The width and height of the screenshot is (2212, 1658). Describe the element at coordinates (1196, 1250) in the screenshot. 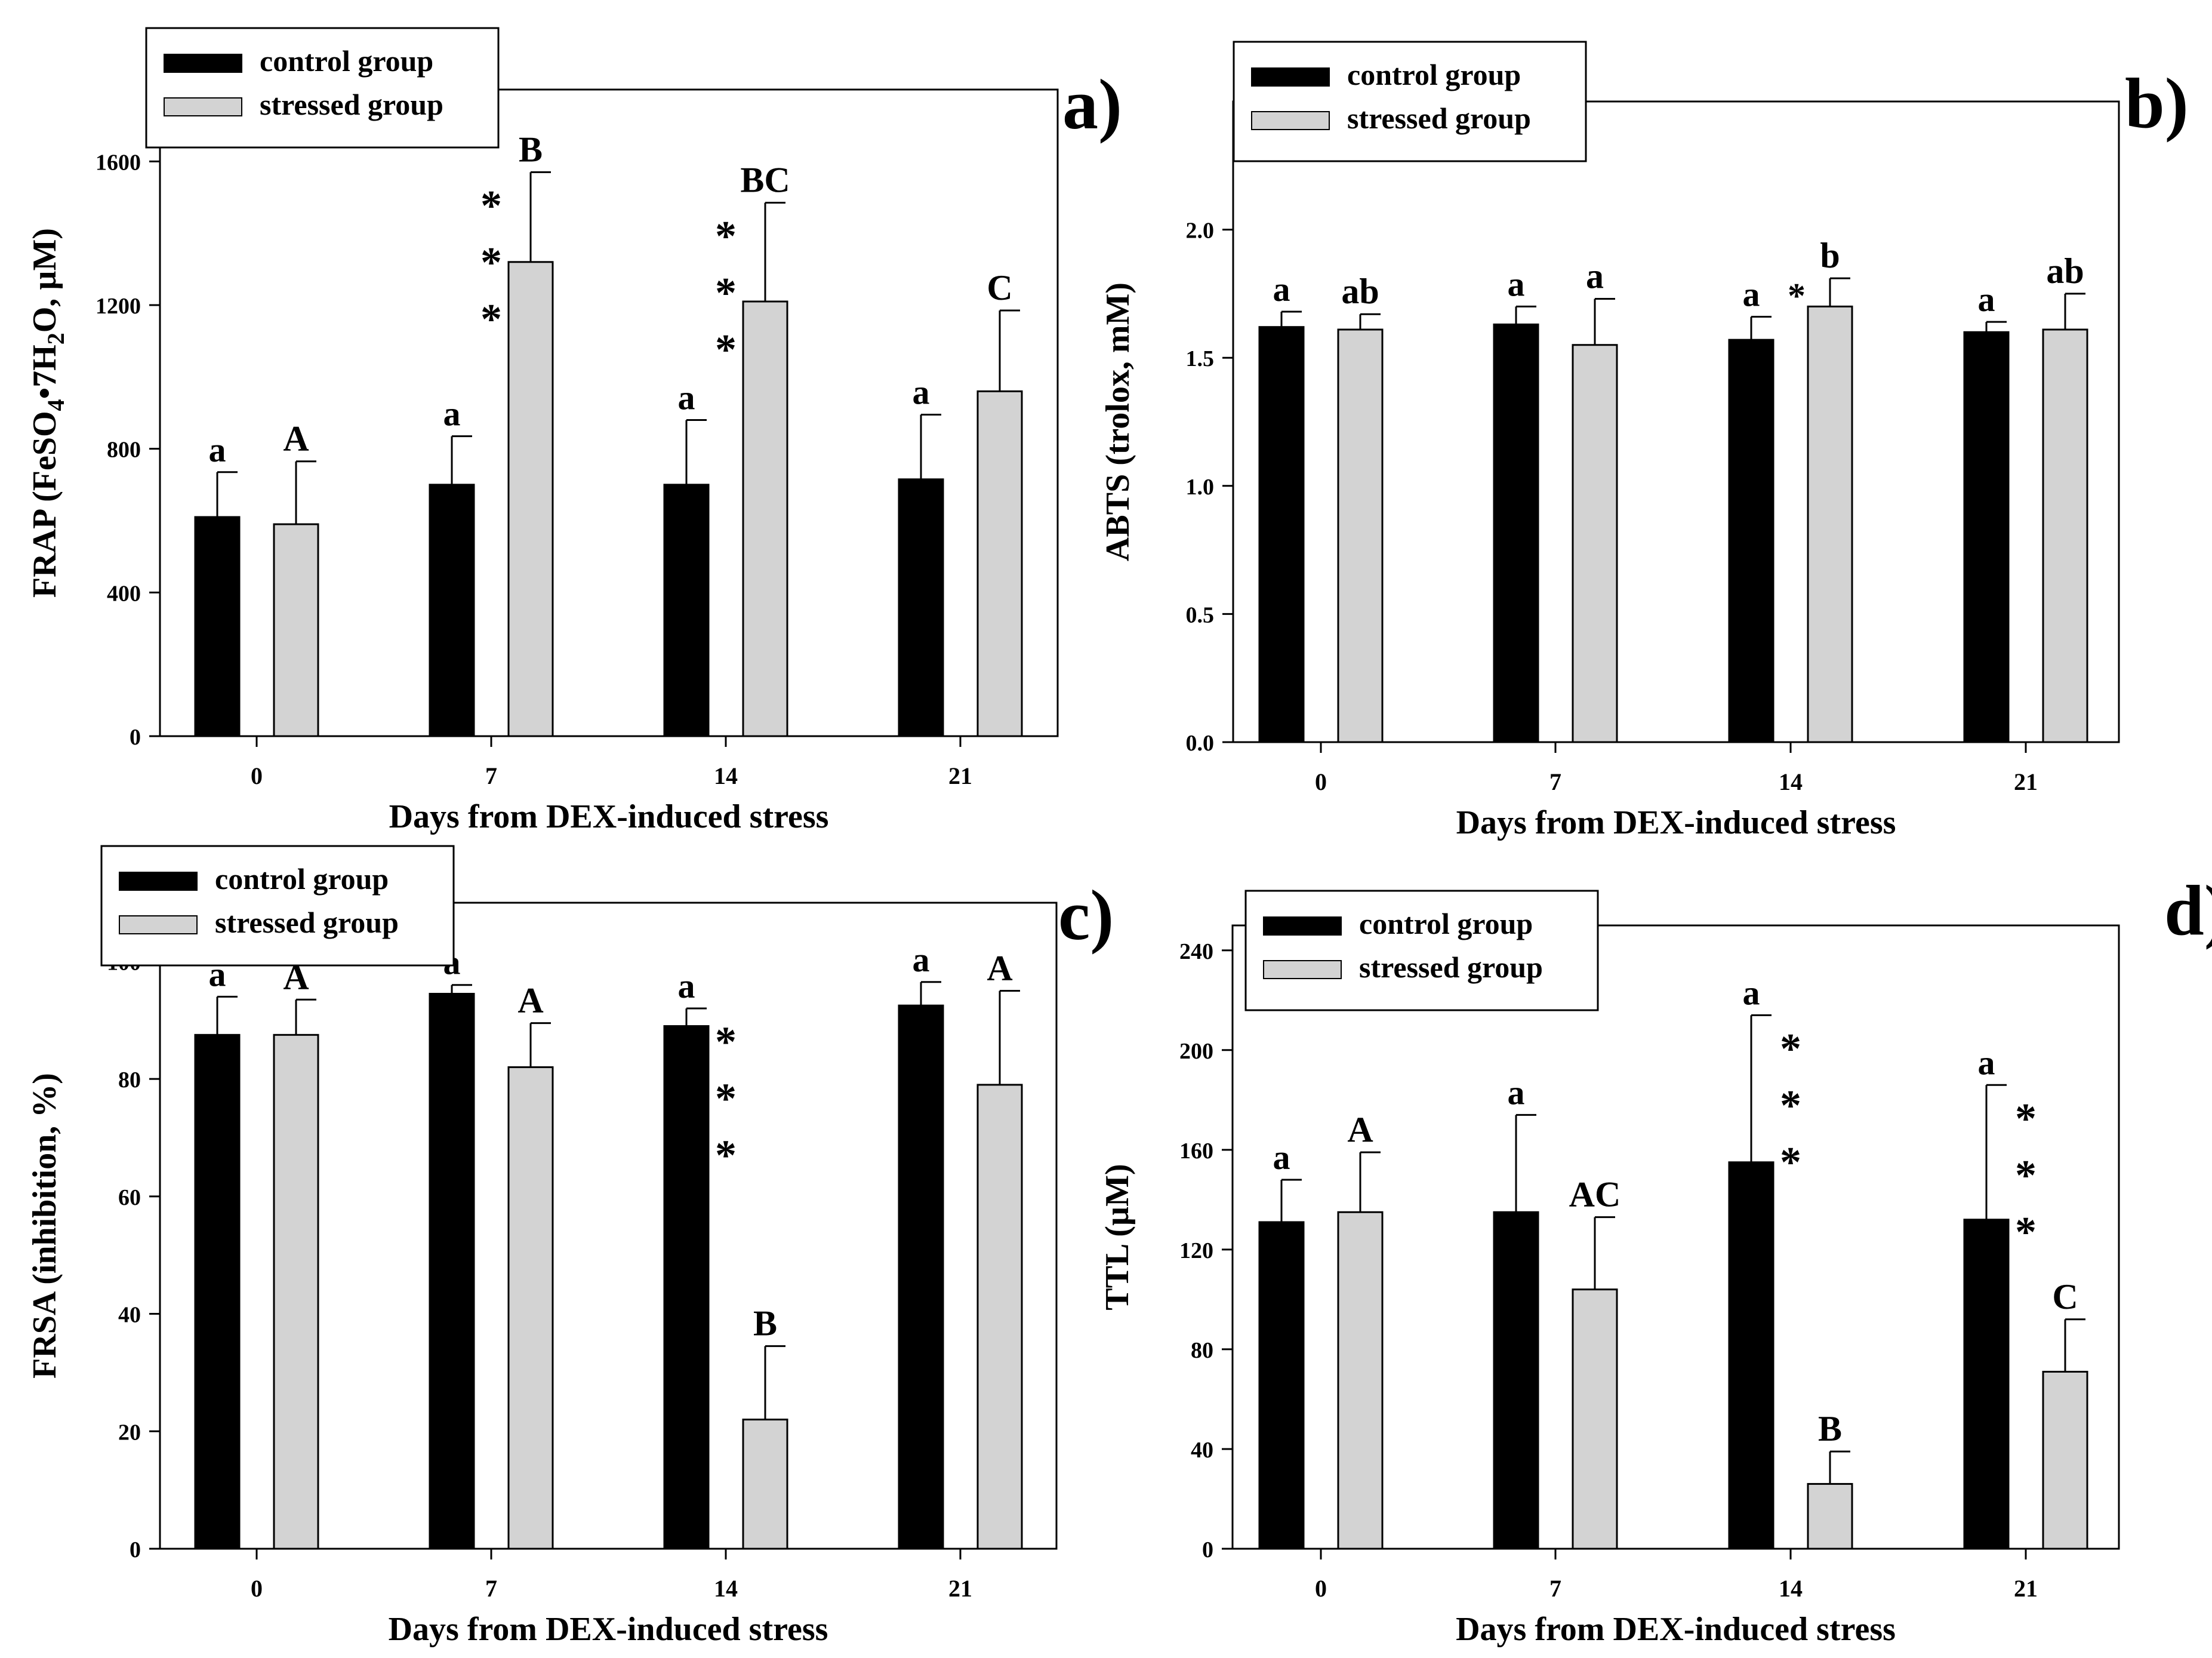

I see `y-tick-label: 120` at that location.